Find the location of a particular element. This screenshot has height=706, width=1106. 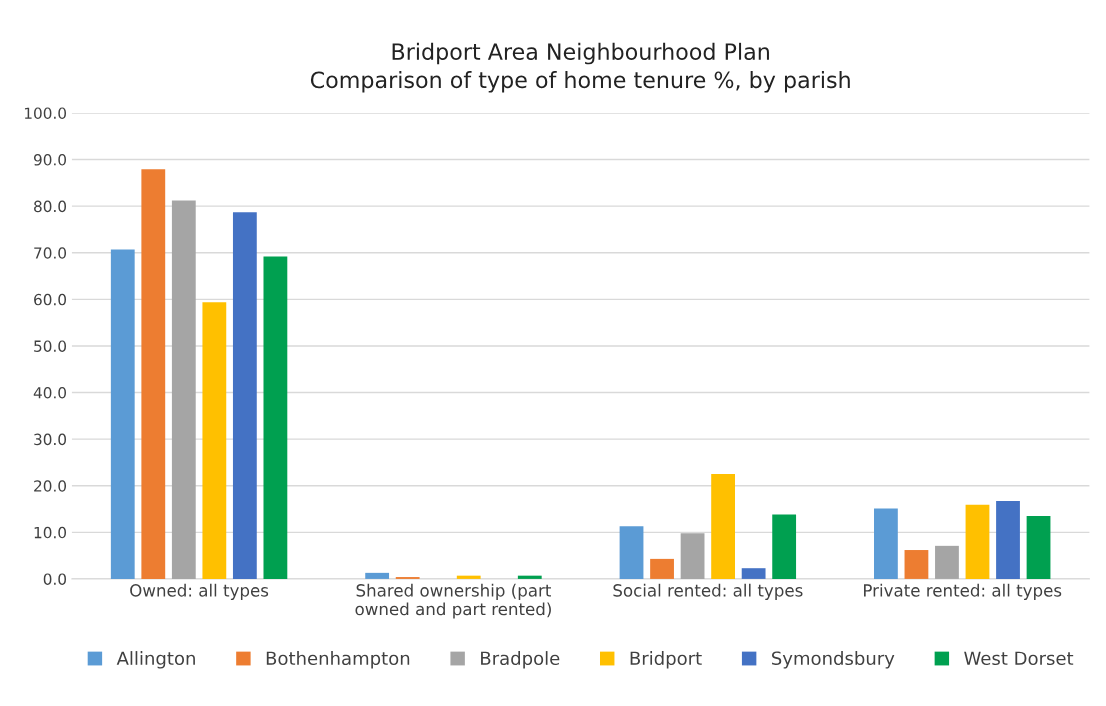

y-tick-label: 90.0 is located at coordinates (50, 160).